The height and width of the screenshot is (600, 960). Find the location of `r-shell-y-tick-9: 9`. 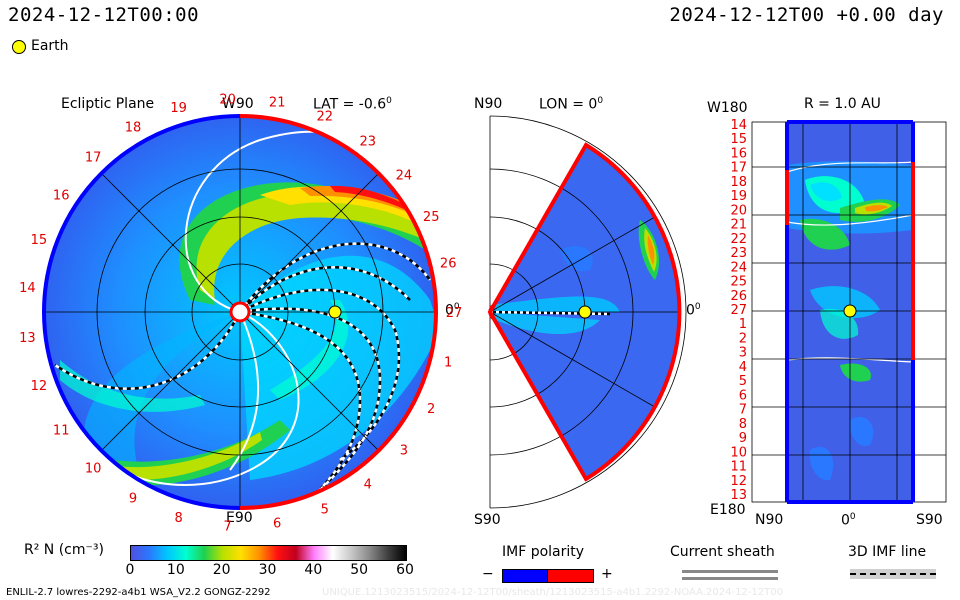

r-shell-y-tick-9: 9 is located at coordinates (743, 438).